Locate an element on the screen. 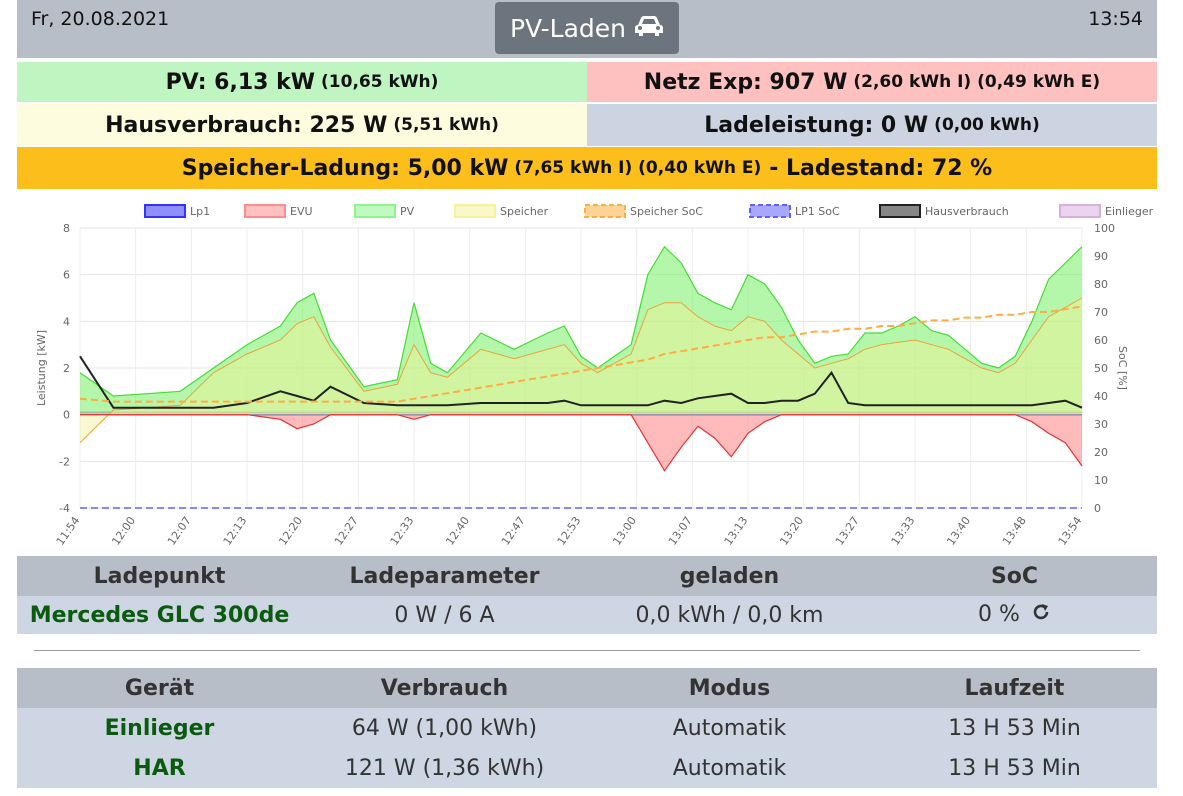  legend-item-hausverbrauch: Hausverbrauch is located at coordinates (944, 211).